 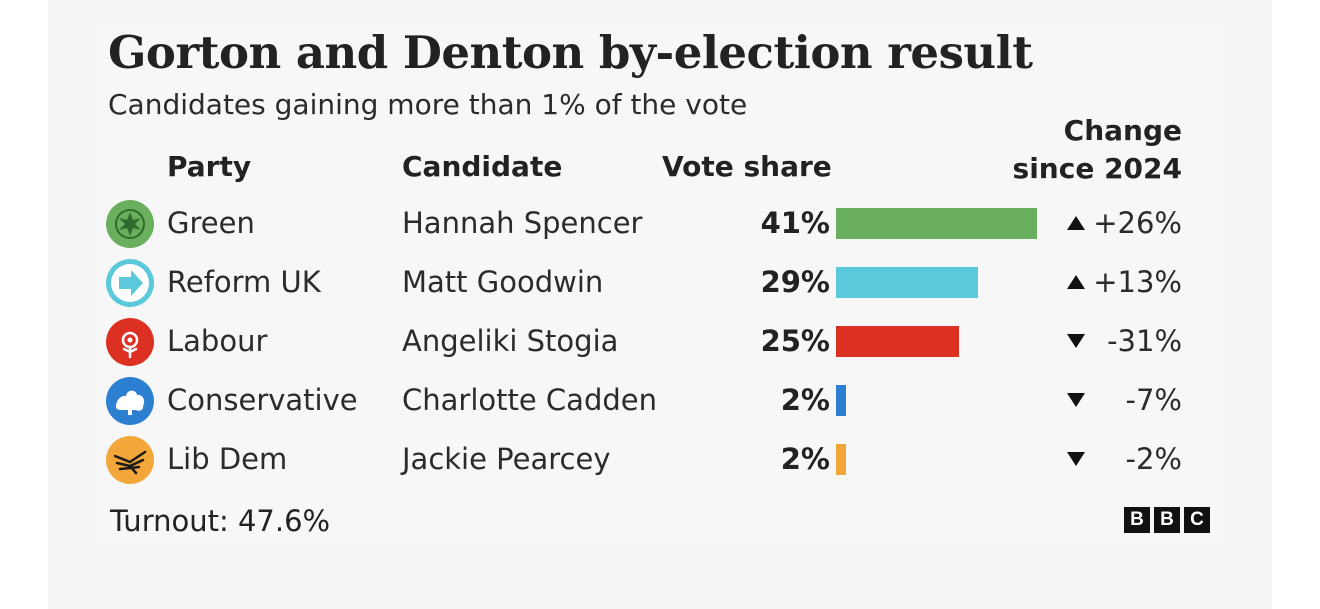 What do you see at coordinates (522, 223) in the screenshot?
I see `candidate-name: Hannah Spencer` at bounding box center [522, 223].